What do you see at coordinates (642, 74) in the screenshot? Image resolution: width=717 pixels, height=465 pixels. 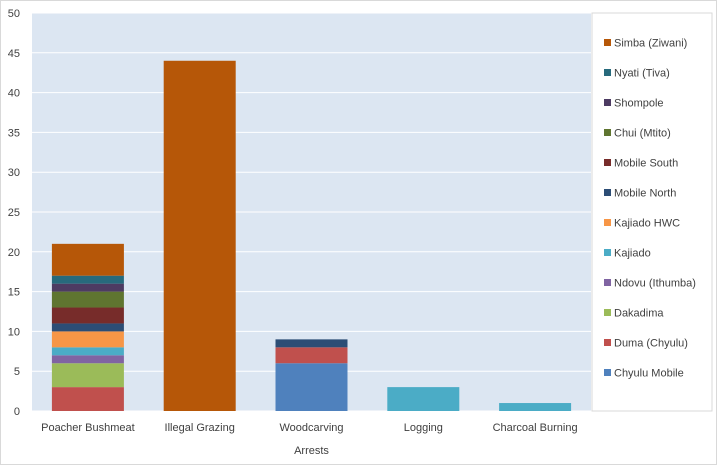 I see `legend-label: Nyati (Tiva)` at bounding box center [642, 74].